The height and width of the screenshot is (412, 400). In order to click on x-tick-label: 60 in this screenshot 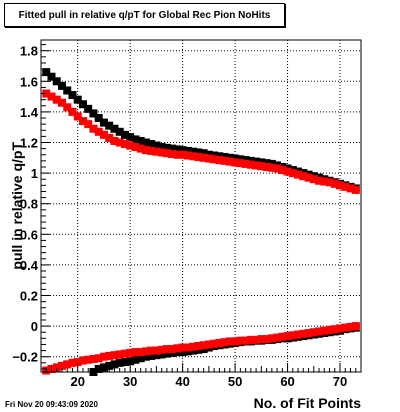, I will do `click(287, 381)`.